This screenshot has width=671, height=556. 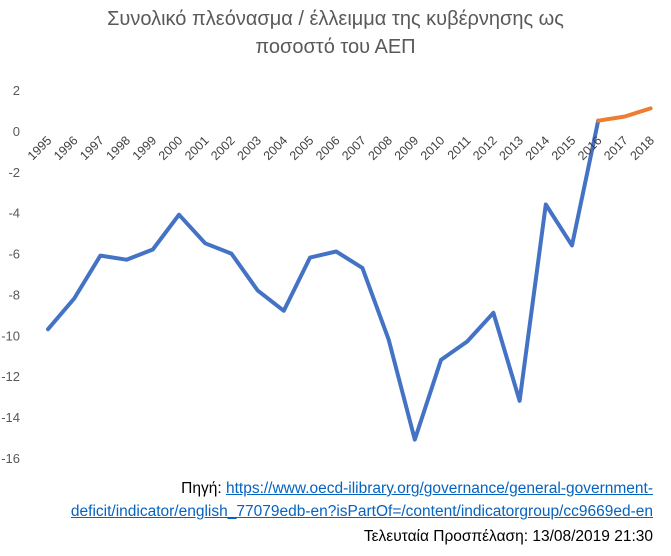 I want to click on x-tick-label: 2011, so click(x=459, y=147).